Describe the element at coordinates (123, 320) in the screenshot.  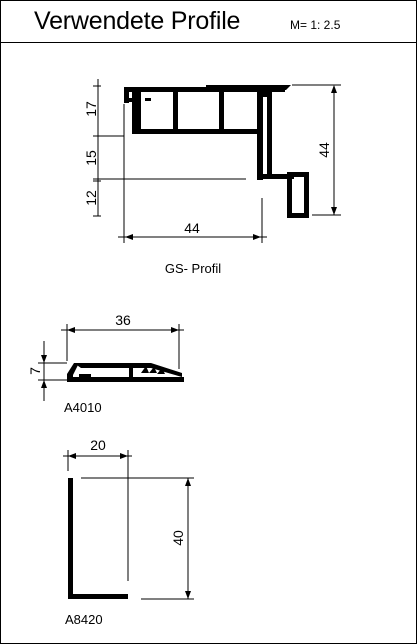
I see `a4010-dimension-width: 36` at that location.